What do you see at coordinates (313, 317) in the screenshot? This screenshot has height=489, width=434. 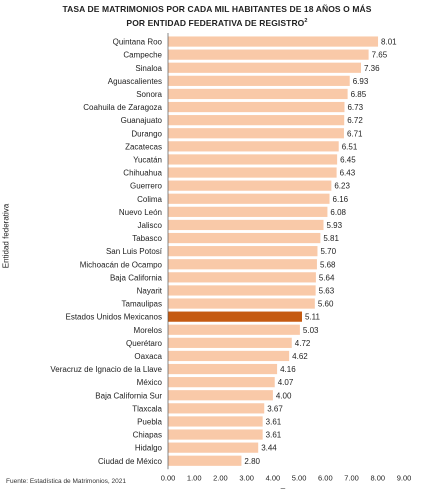 I see `value-label-21: 5.11` at bounding box center [313, 317].